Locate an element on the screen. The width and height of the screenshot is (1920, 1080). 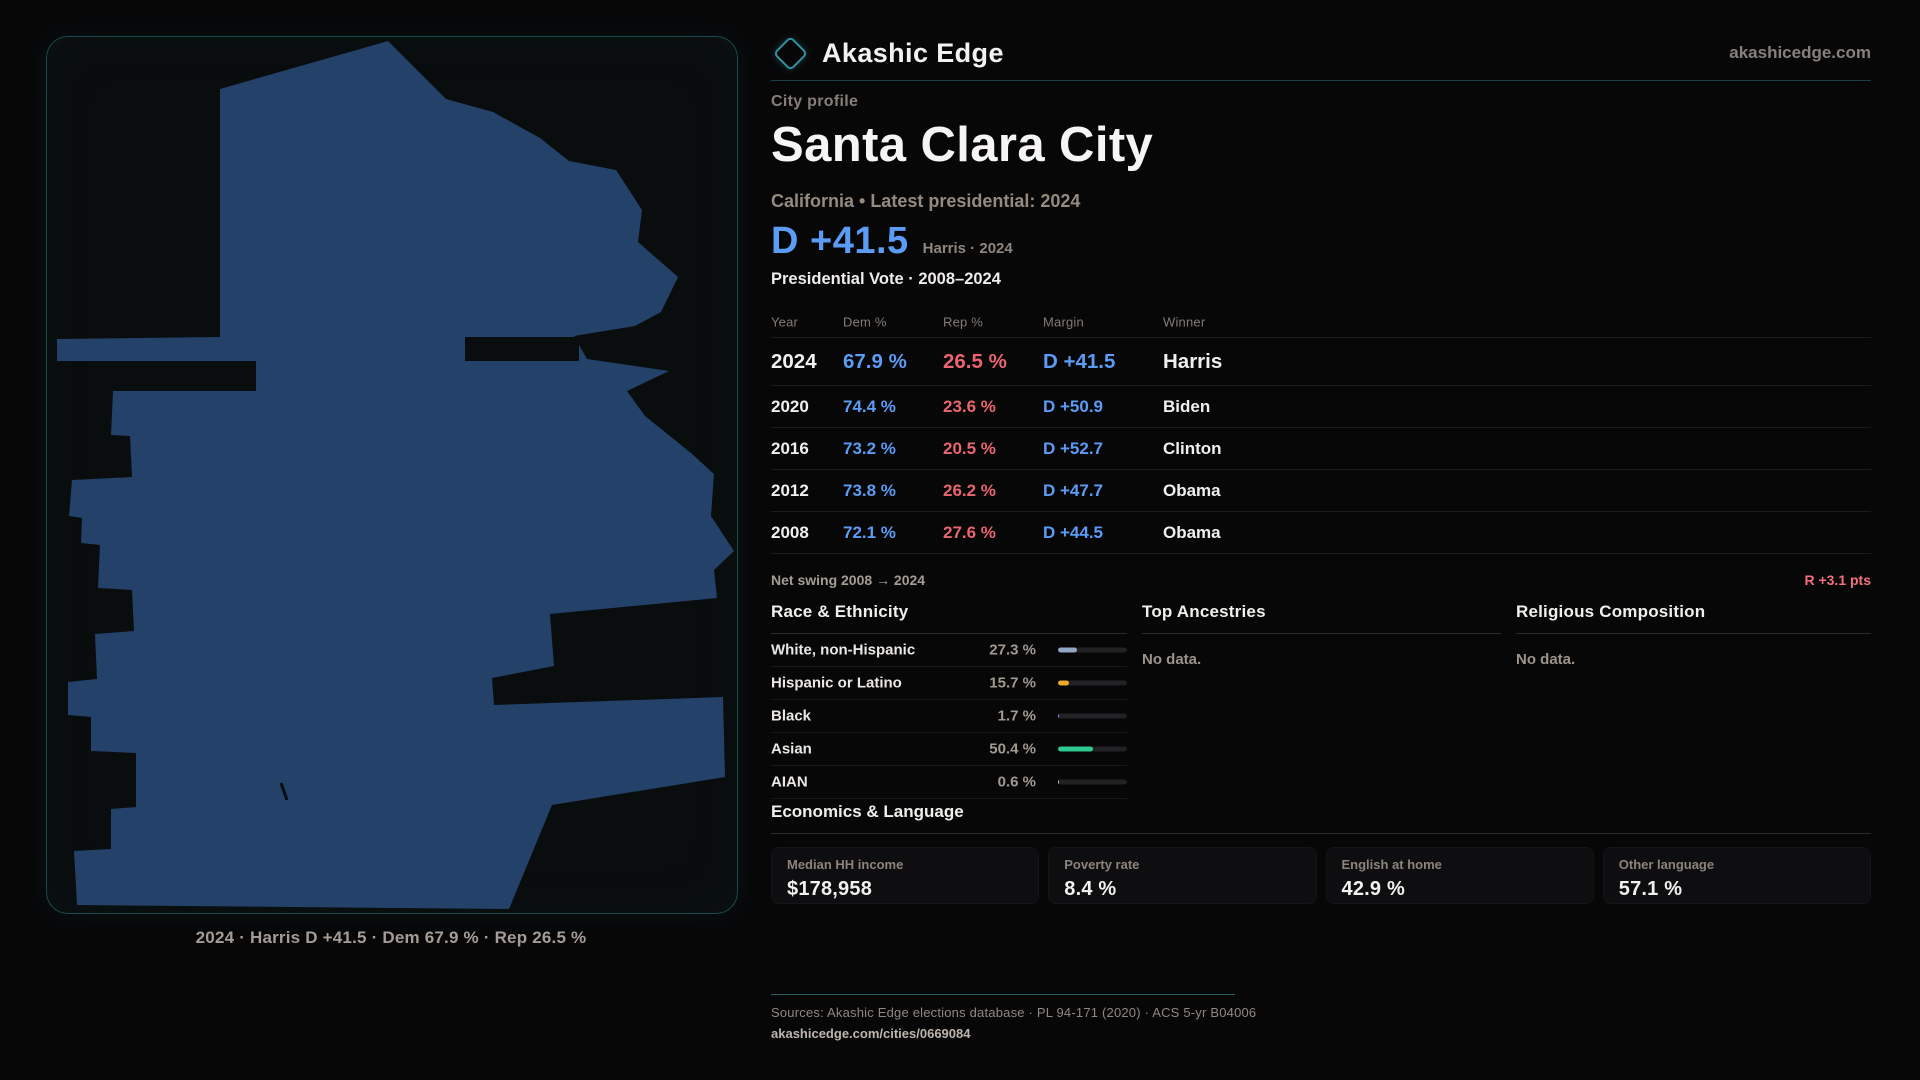
race-label: White, non-Hispanic is located at coordinates (843, 650).